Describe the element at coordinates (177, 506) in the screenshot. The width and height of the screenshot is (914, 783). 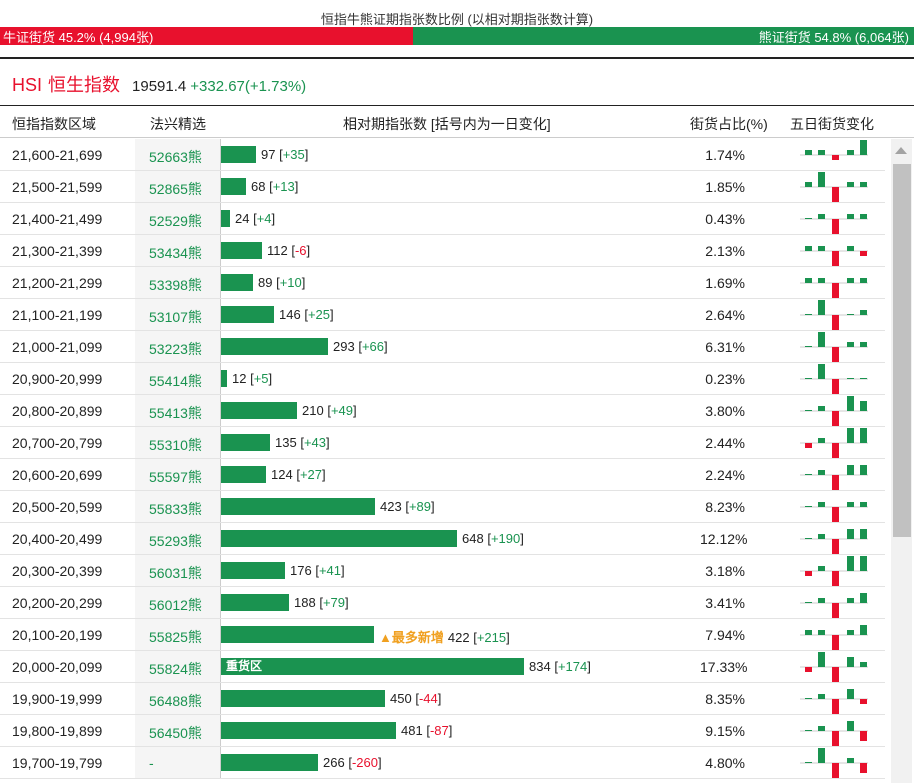
I see `warrant-code-link: 55833熊` at that location.